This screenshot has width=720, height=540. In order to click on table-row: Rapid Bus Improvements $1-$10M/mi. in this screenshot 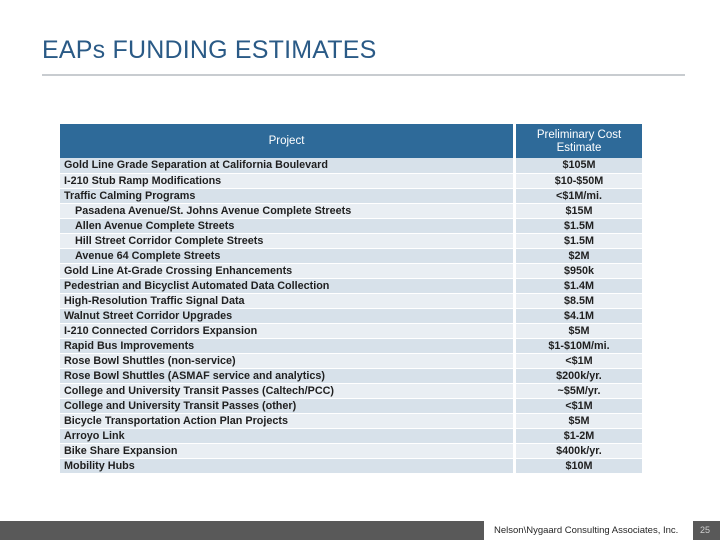, I will do `click(351, 346)`.